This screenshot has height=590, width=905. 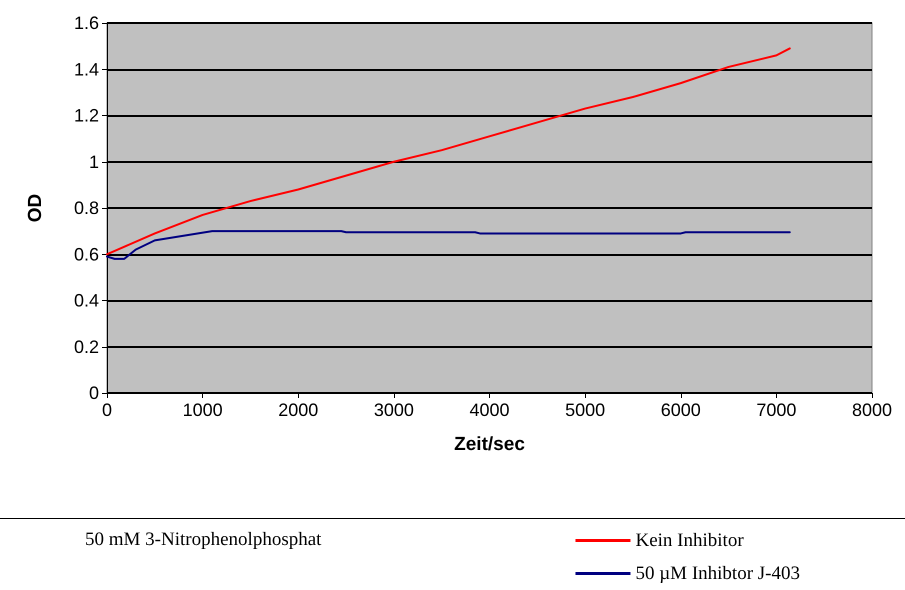 What do you see at coordinates (107, 410) in the screenshot?
I see `x-tick-label: 0` at bounding box center [107, 410].